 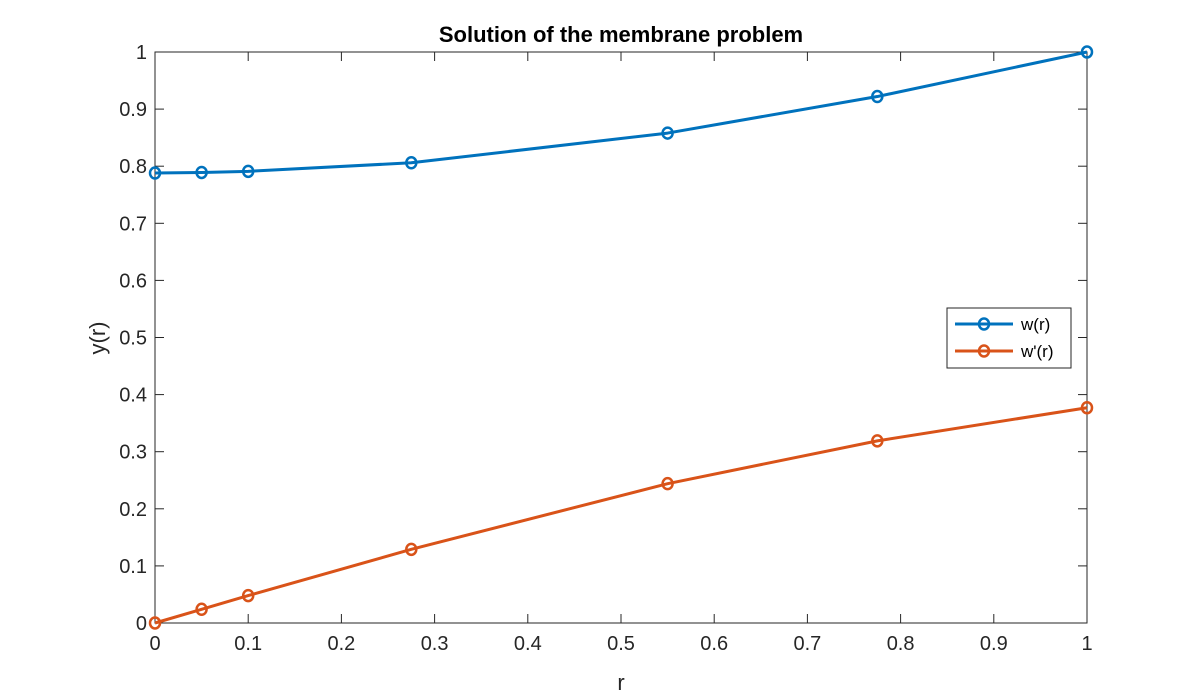 I want to click on x-tick-label: 0.8, so click(x=901, y=644).